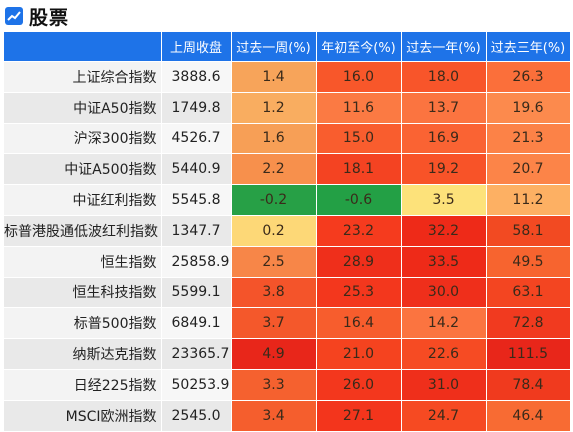 Image resolution: width=573 pixels, height=432 pixels. I want to click on year-change-cell: 14.2, so click(444, 323).